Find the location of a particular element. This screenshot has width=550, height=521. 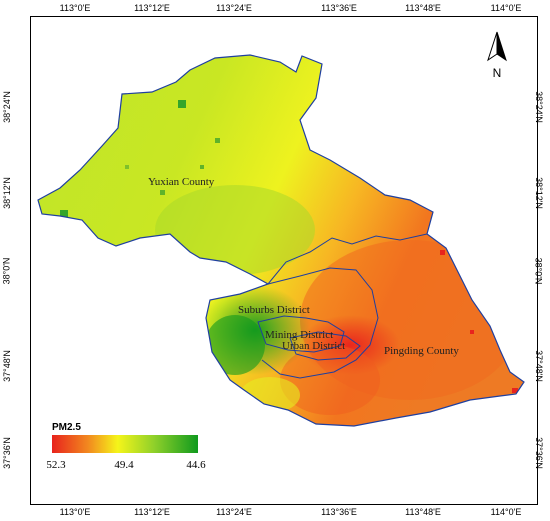

lon-tick-bottom: 113°48'E is located at coordinates (423, 512).